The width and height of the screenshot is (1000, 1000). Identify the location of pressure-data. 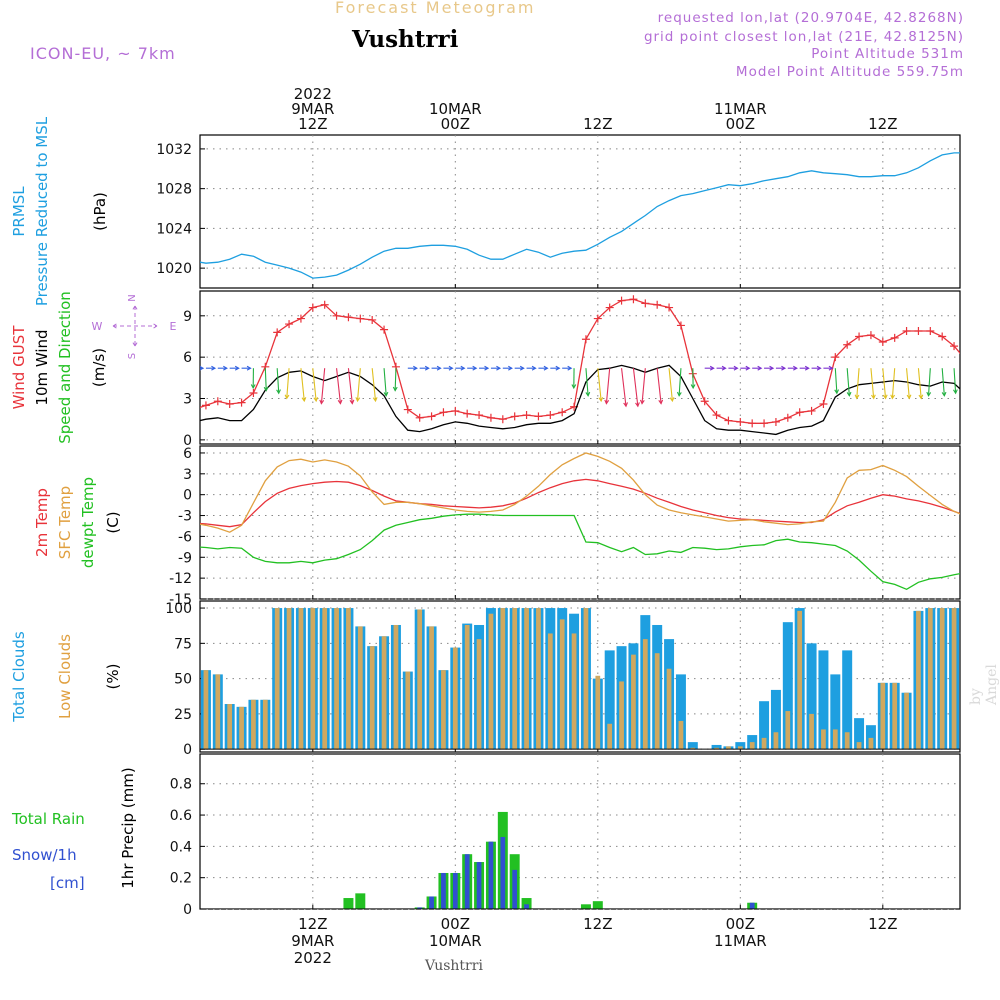
(580, 215).